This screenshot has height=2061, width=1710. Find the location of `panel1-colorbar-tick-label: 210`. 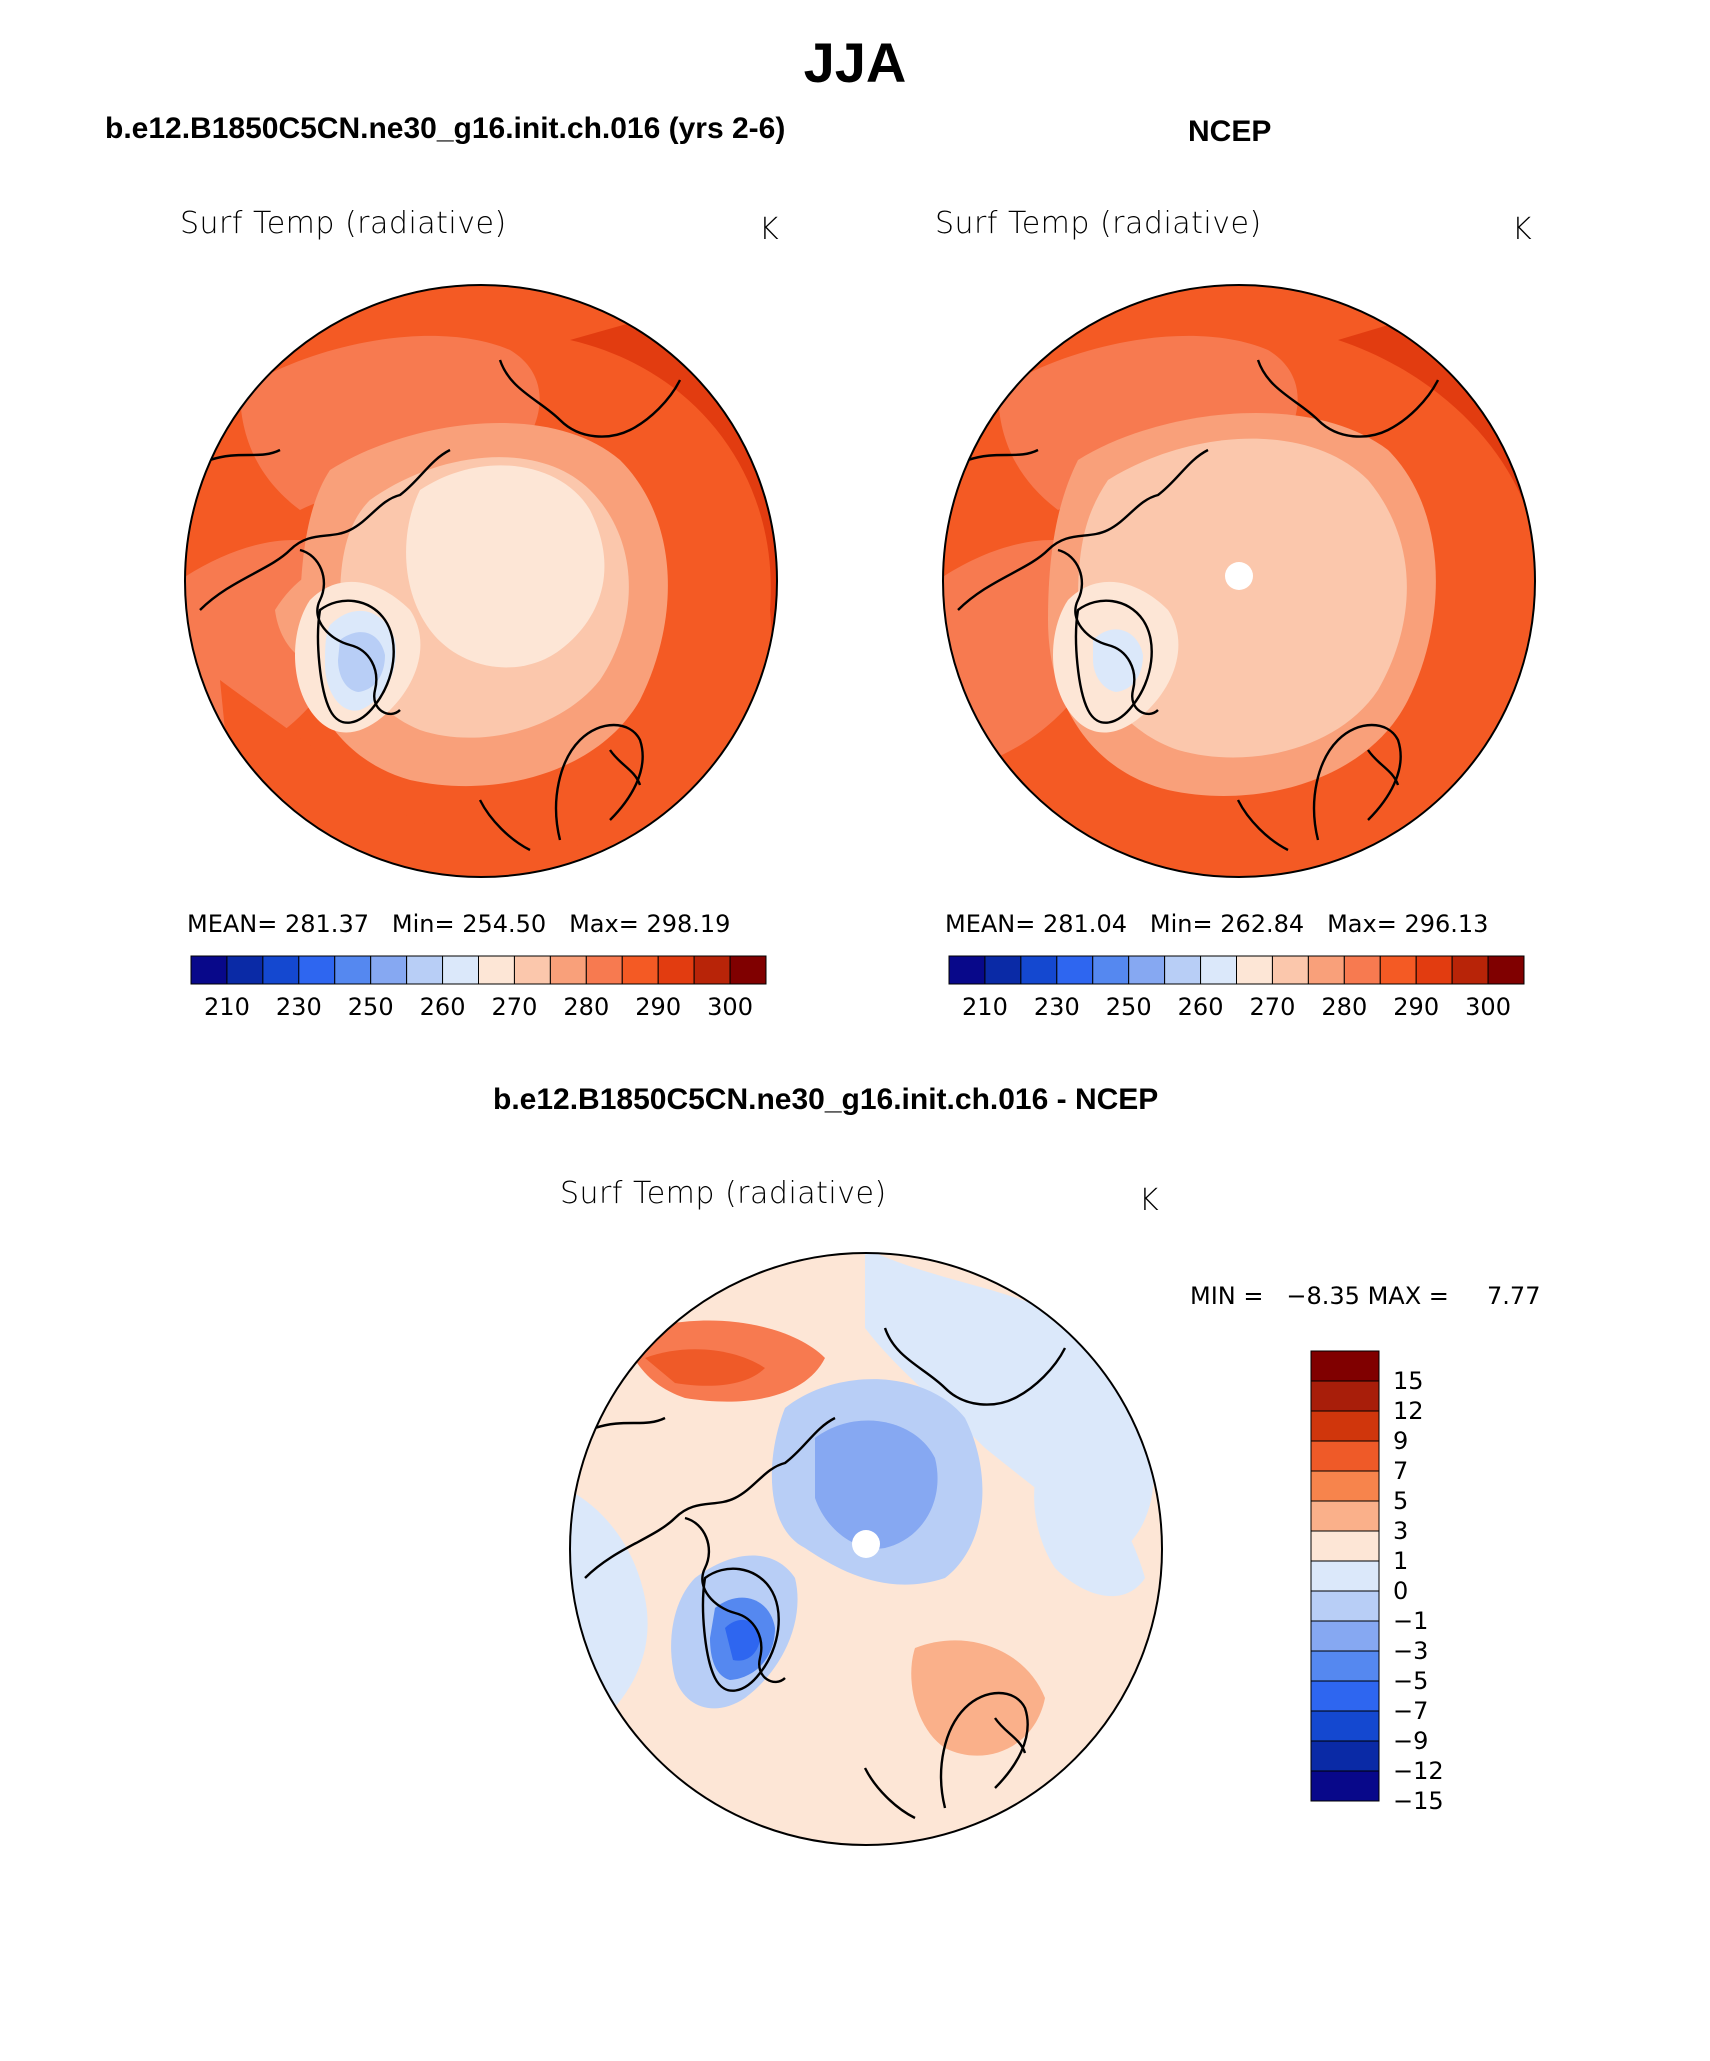

panel1-colorbar-tick-label: 210 is located at coordinates (227, 1007).